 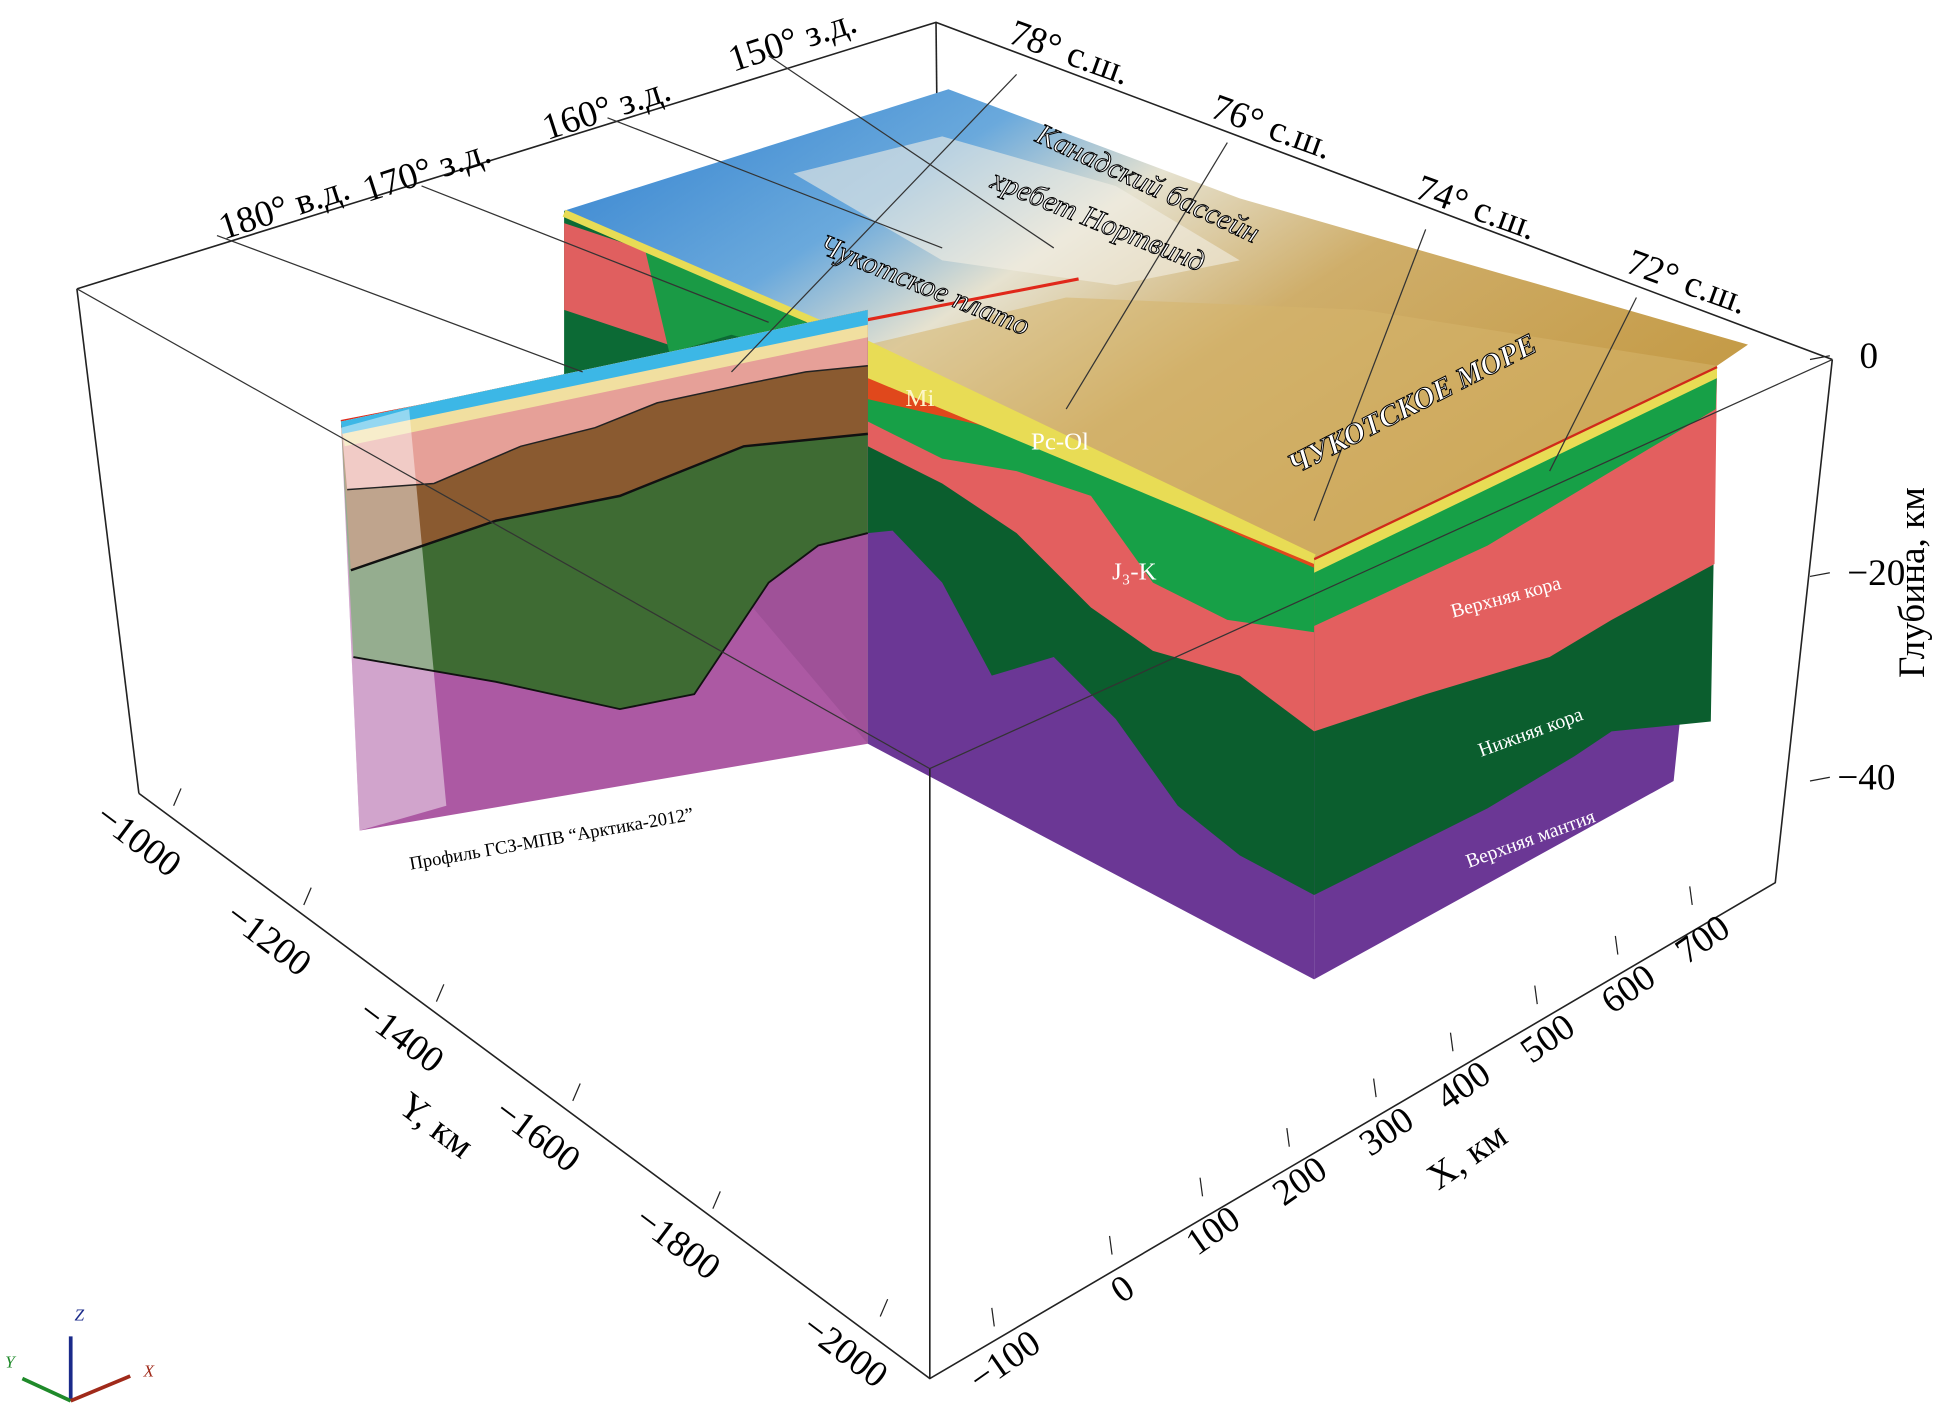 I want to click on y-tick-label: −1200, so click(x=268, y=940).